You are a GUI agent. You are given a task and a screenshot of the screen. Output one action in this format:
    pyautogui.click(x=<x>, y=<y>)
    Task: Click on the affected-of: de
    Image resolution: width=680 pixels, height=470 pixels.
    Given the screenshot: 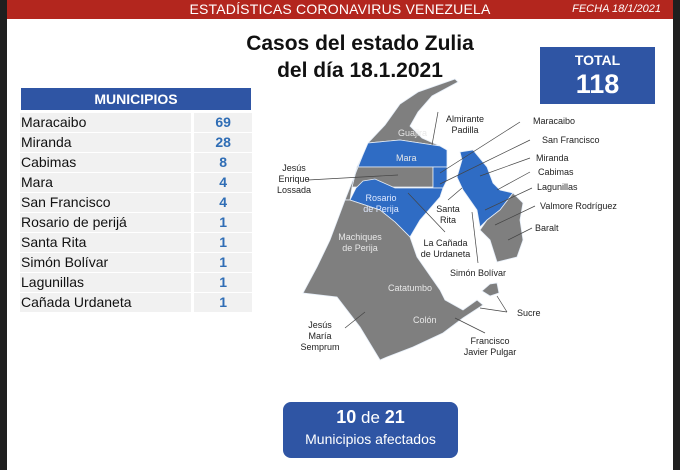 What is the action you would take?
    pyautogui.click(x=370, y=417)
    